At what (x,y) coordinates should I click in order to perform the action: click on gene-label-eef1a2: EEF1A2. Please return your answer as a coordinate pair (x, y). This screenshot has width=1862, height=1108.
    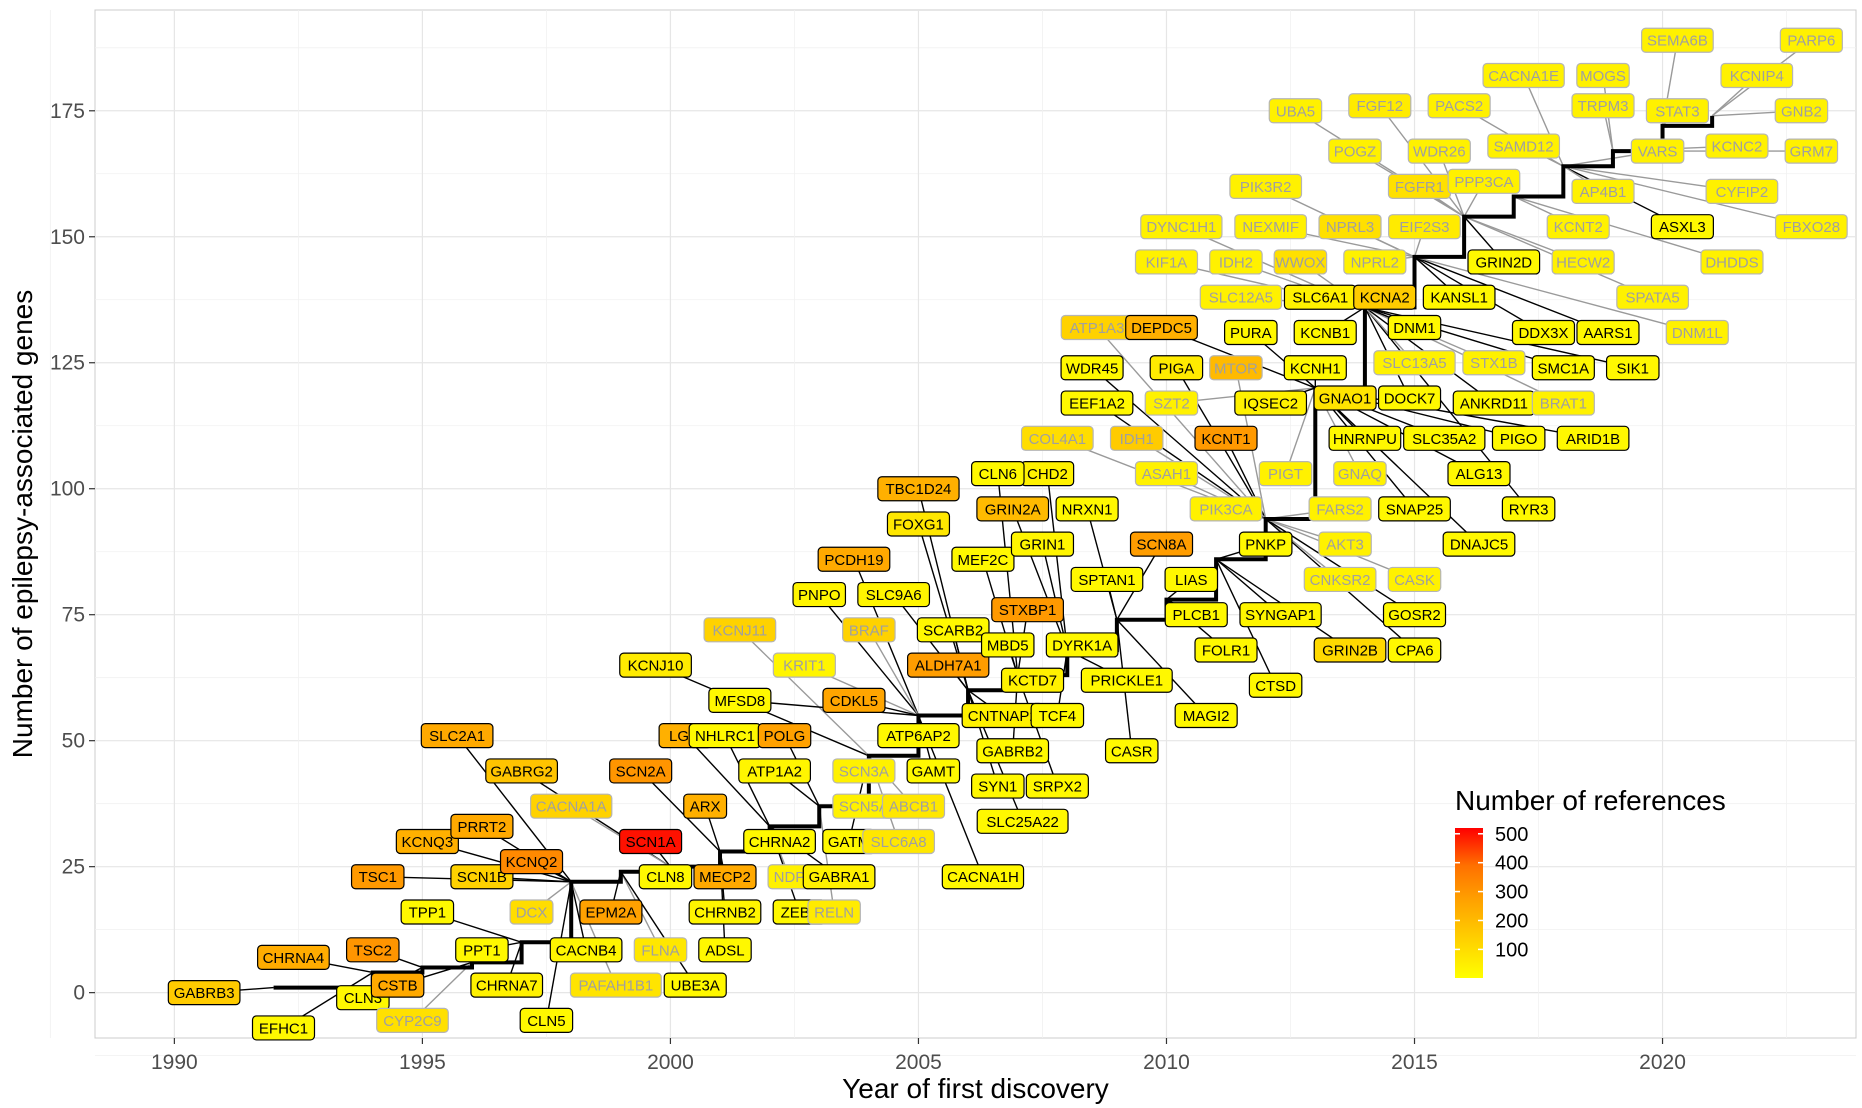
    Looking at the image, I should click on (1097, 403).